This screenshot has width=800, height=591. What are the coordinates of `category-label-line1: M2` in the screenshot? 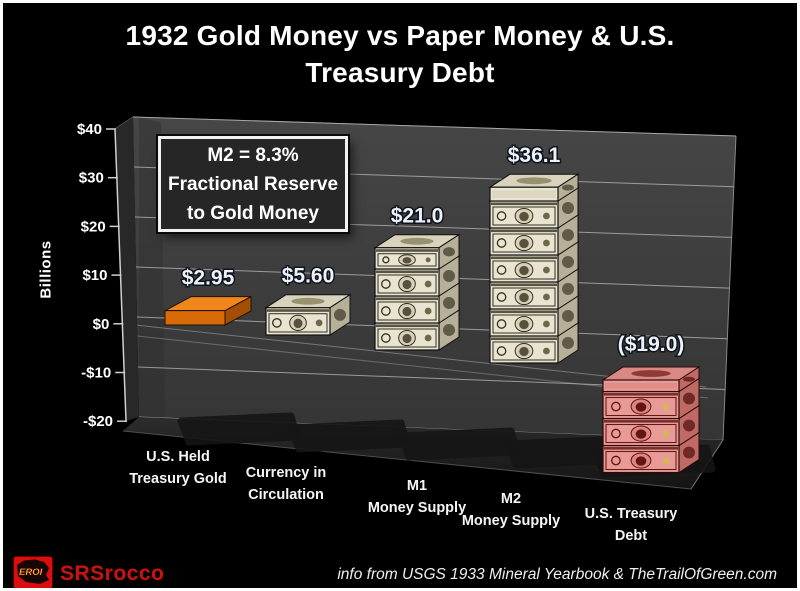 It's located at (511, 499).